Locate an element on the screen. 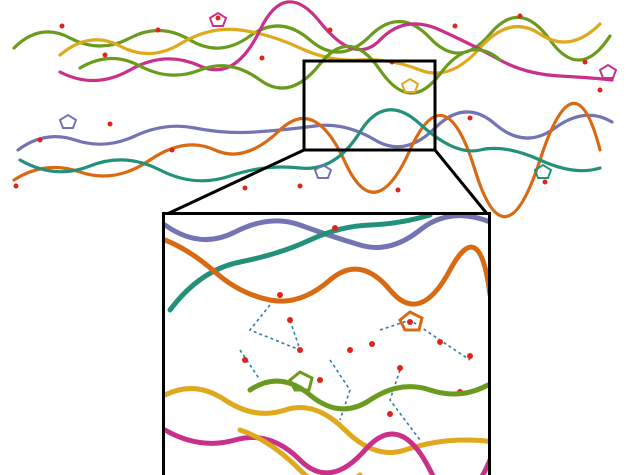 The height and width of the screenshot is (475, 626). zoom-source-box is located at coordinates (369, 105).